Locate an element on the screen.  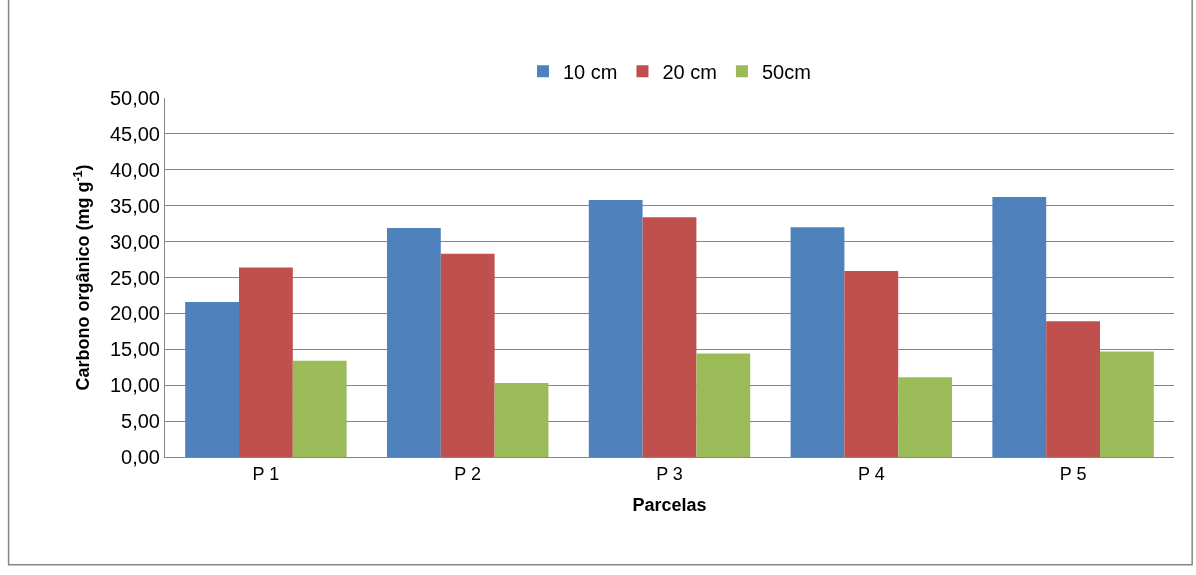
y-tick-label: 45,00 is located at coordinates (134, 133).